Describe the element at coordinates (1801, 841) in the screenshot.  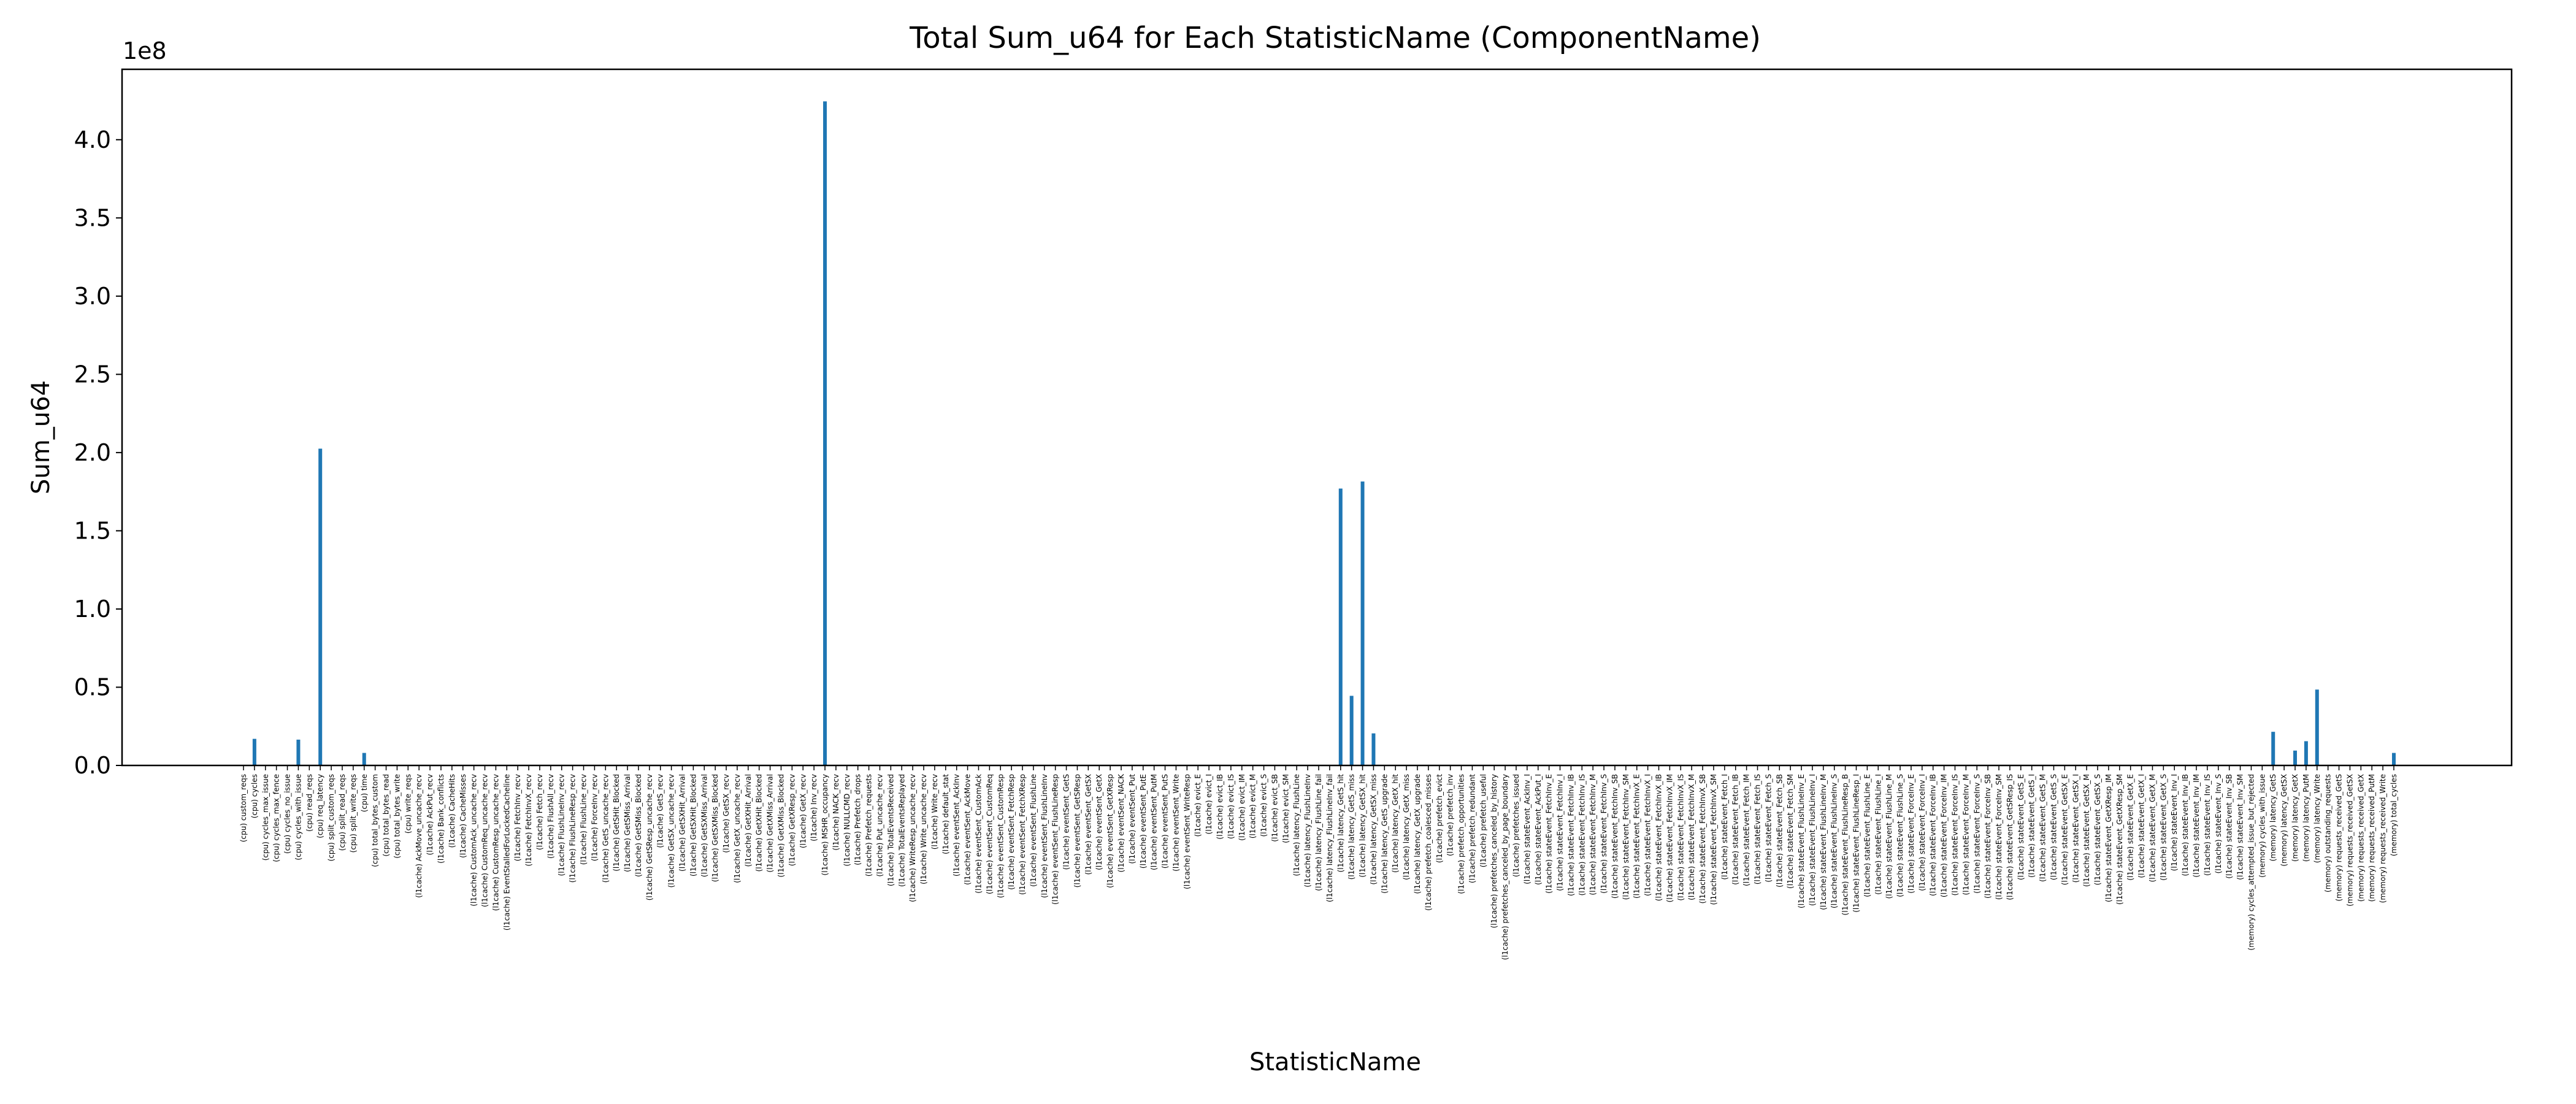
I see `x-tick-label: (l1cache) stateEvent_FlushLineInv_E` at that location.